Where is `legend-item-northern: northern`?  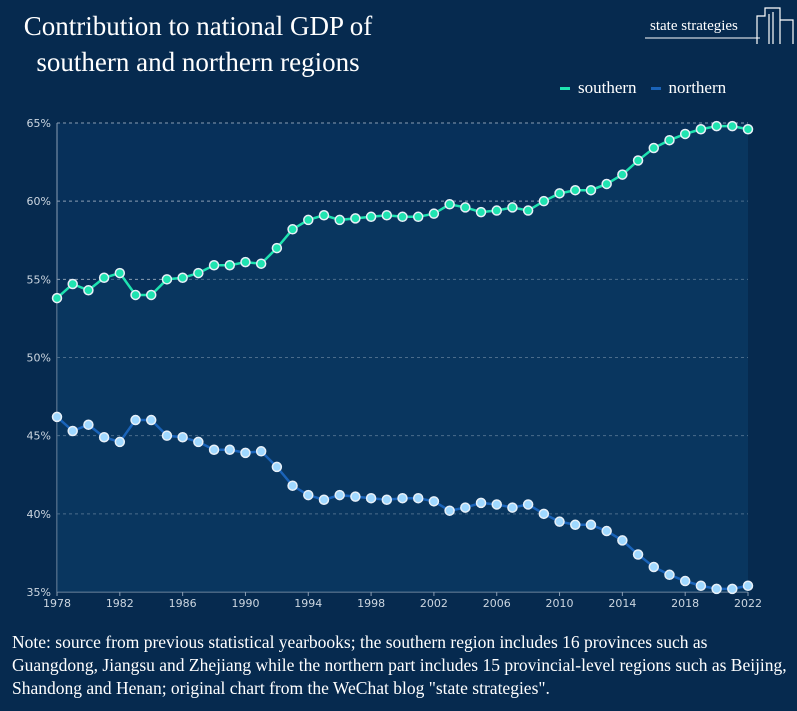 legend-item-northern: northern is located at coordinates (688, 88).